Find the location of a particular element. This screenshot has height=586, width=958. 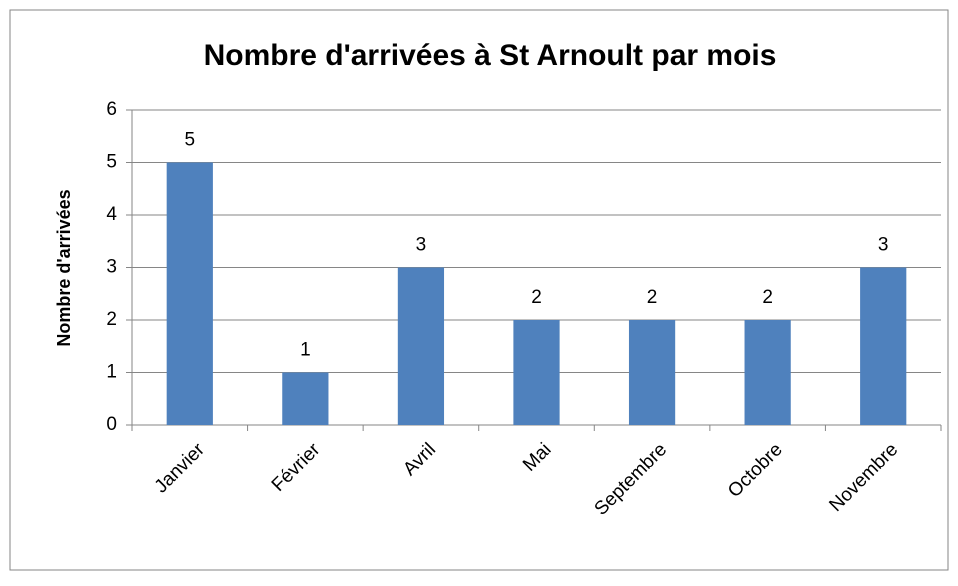

y-tick-label: 1 is located at coordinates (111, 372).